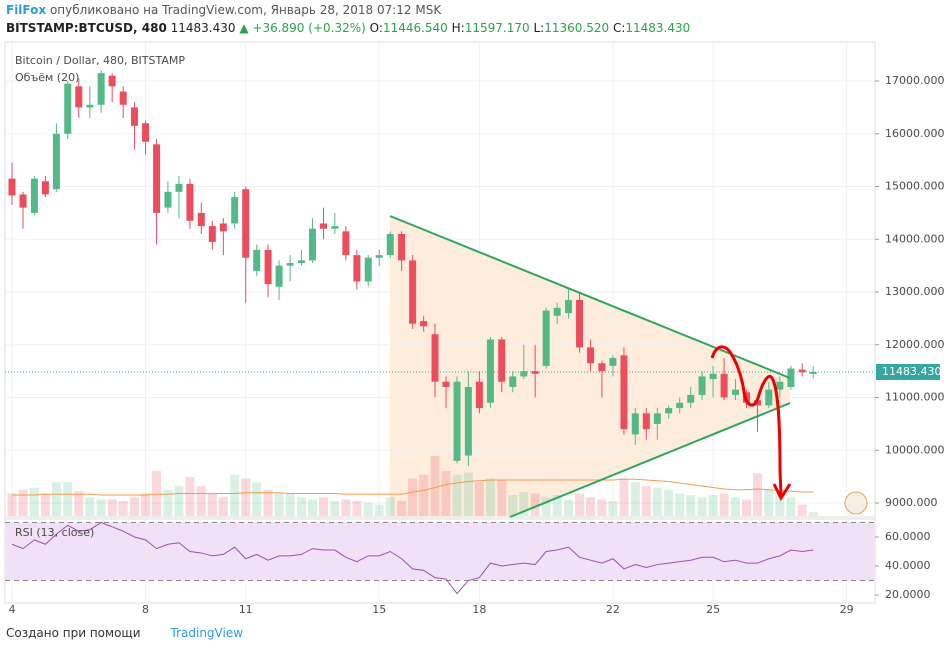 This screenshot has height=655, width=949. Describe the element at coordinates (915, 133) in the screenshot. I see `y-tick-label: 16000.000` at that location.